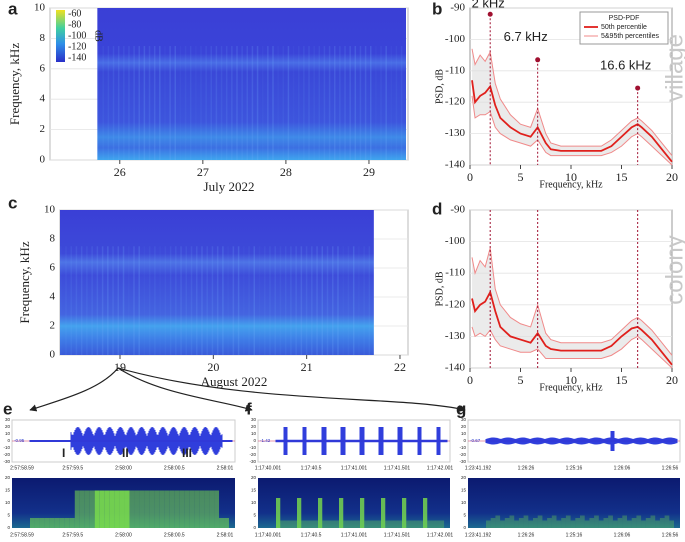 This screenshot has height=542, width=685. I want to click on panel-label: d, so click(437, 208).